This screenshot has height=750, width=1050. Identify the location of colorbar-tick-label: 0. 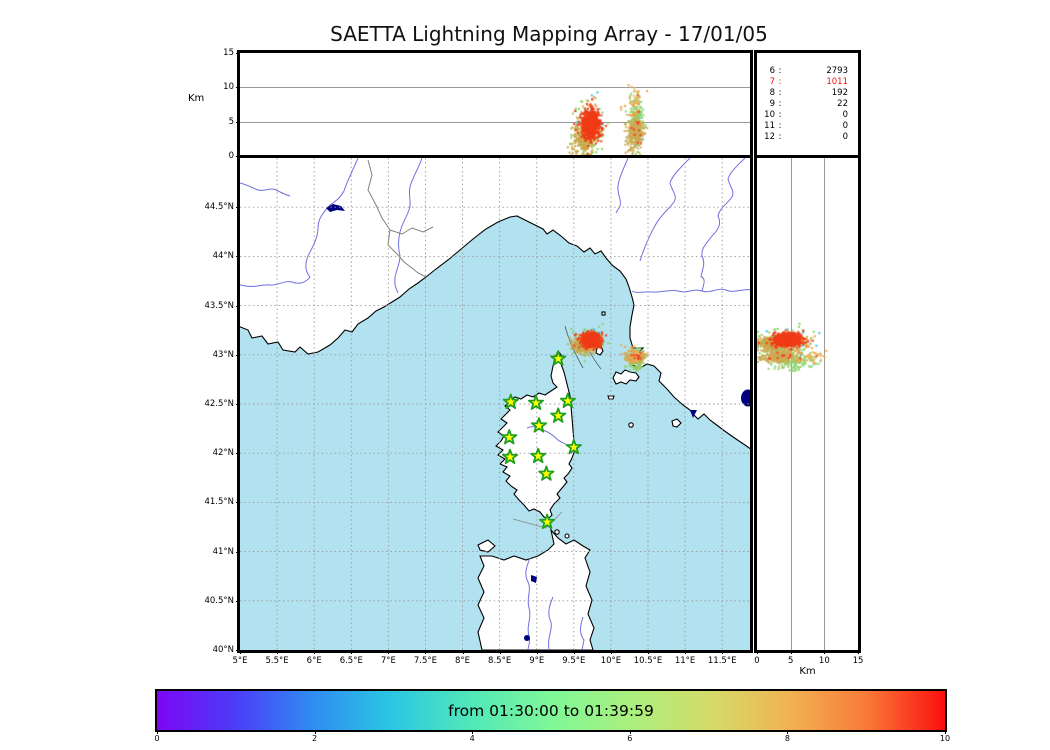
(157, 738).